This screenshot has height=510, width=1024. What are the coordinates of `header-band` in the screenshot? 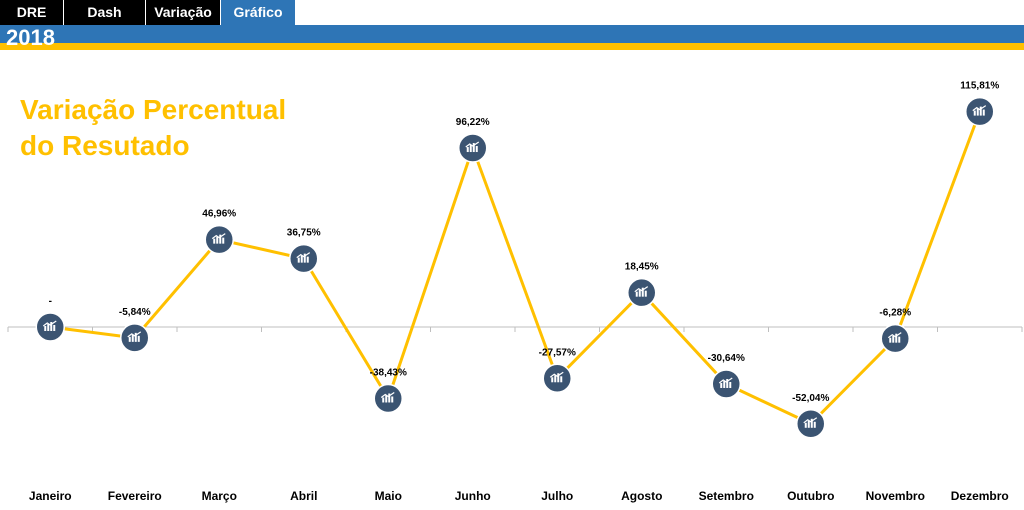 It's located at (512, 34).